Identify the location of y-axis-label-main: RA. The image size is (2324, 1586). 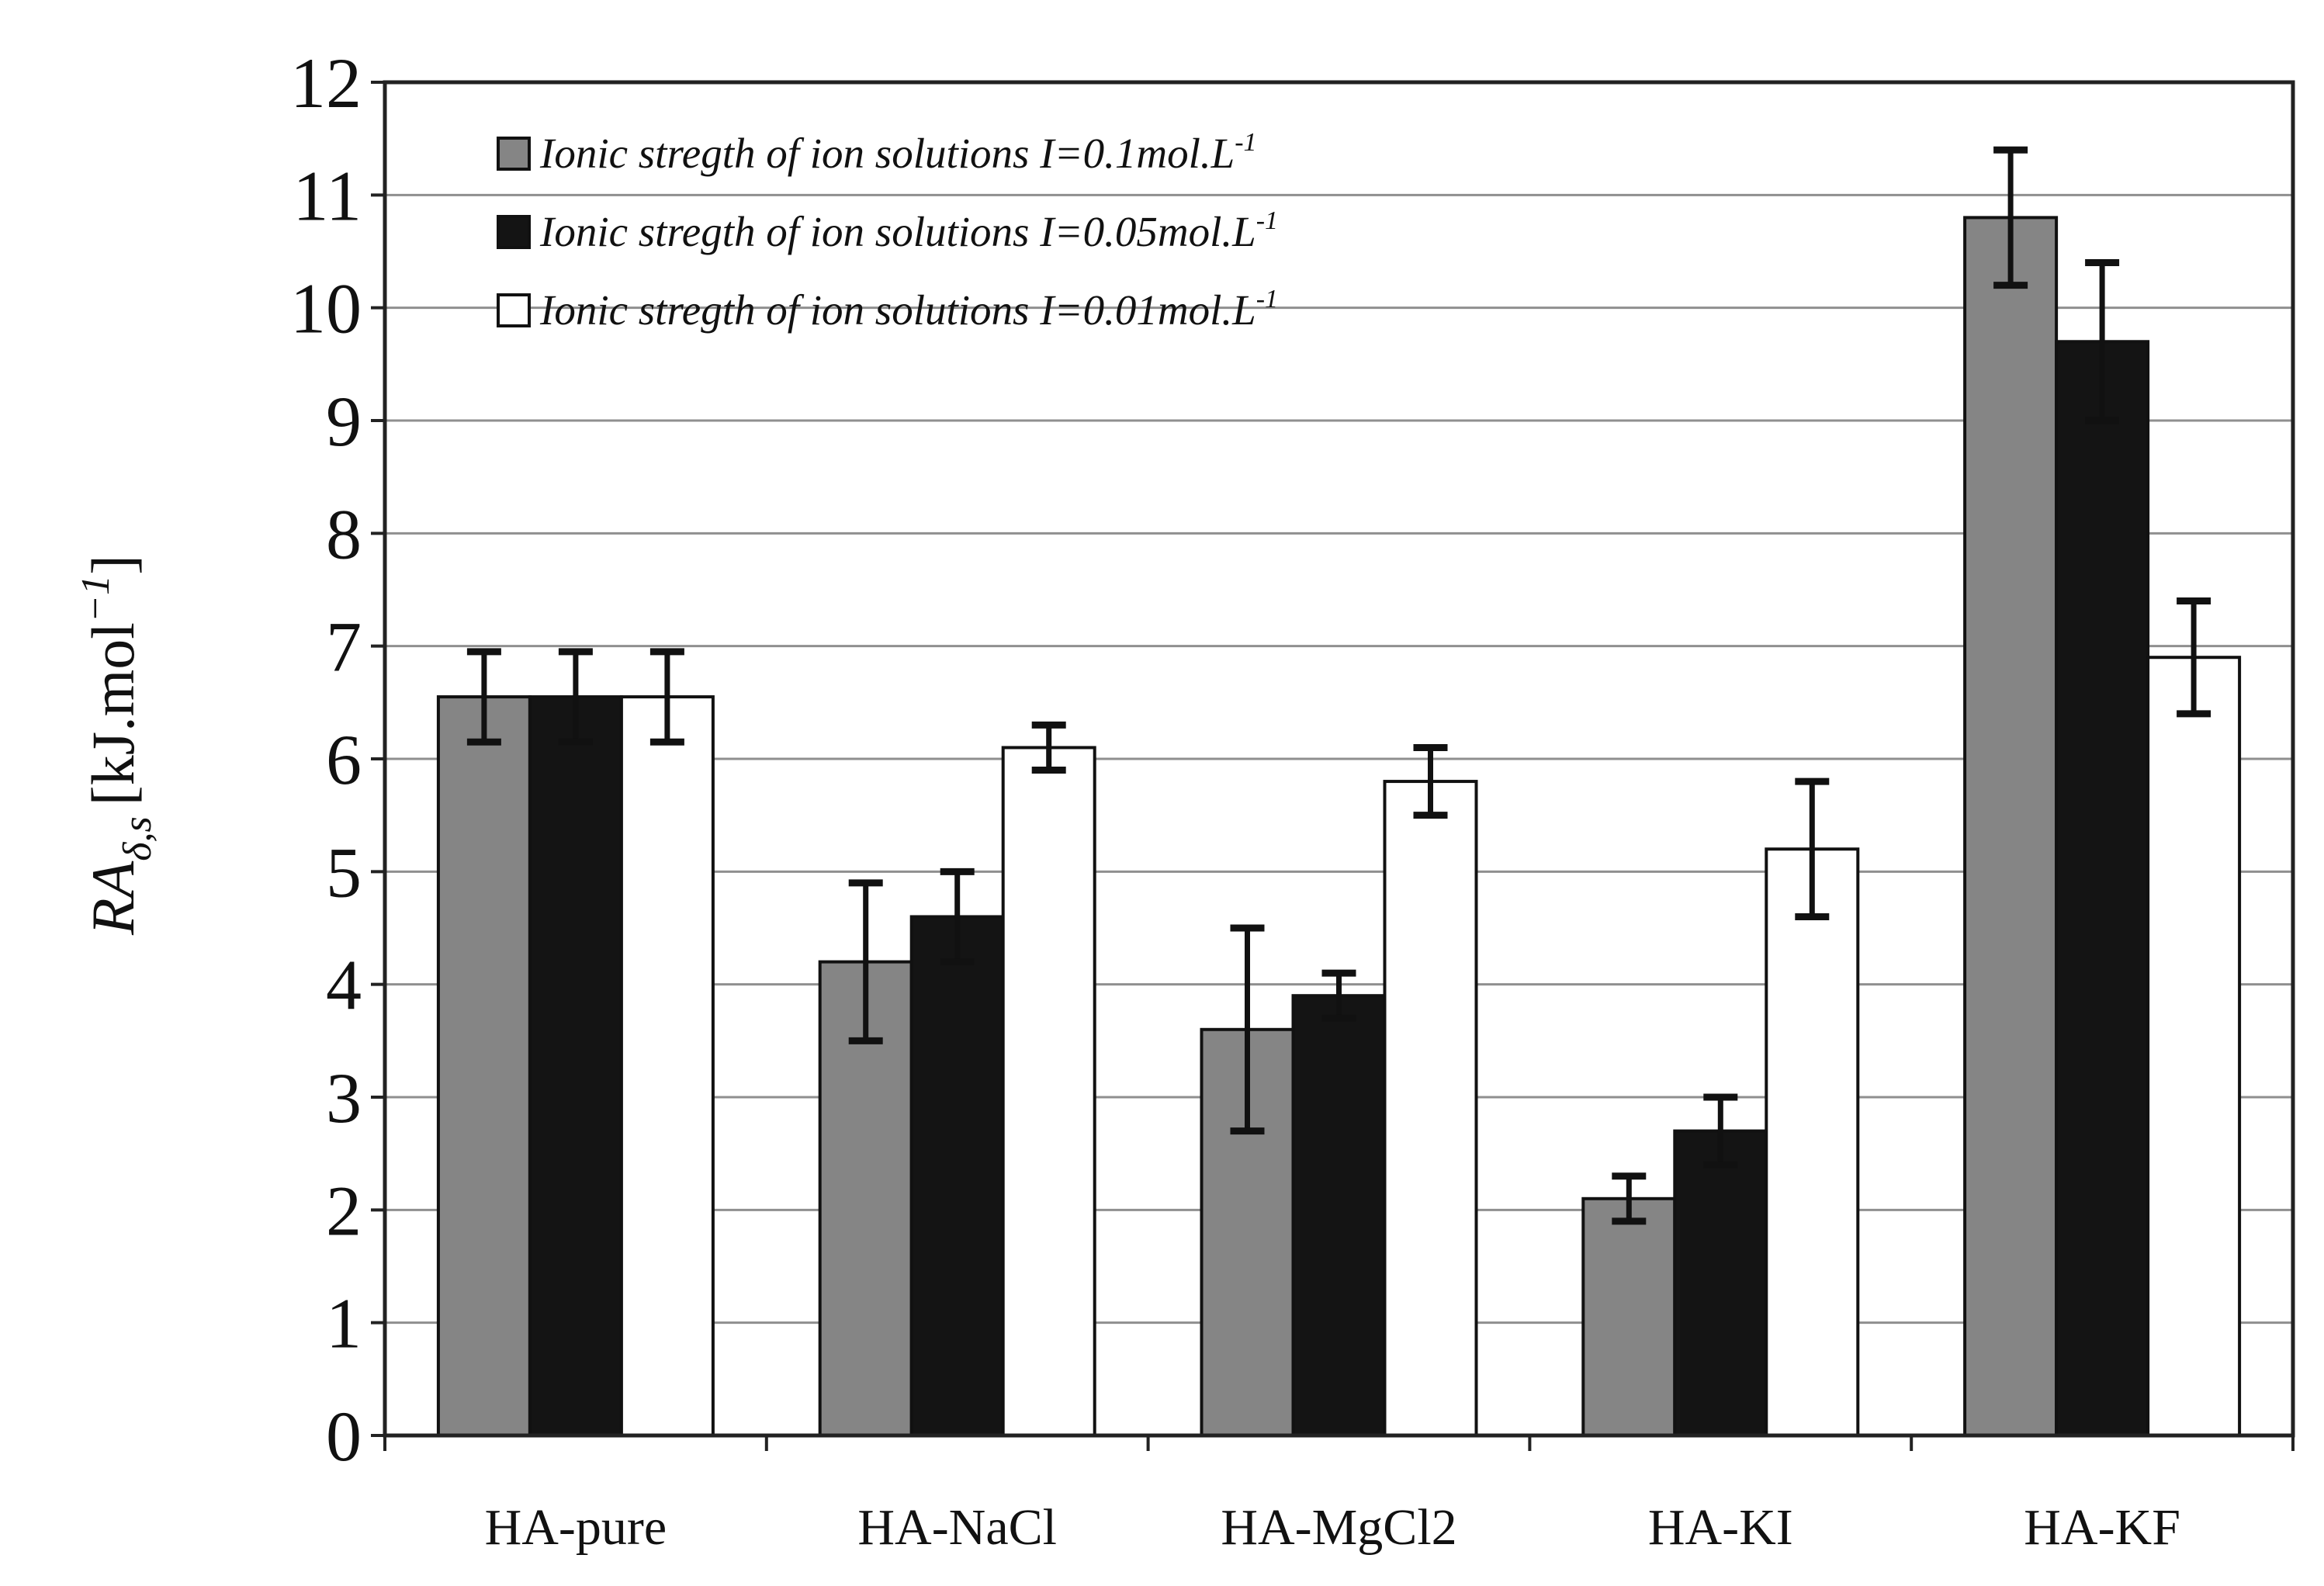
(113, 898).